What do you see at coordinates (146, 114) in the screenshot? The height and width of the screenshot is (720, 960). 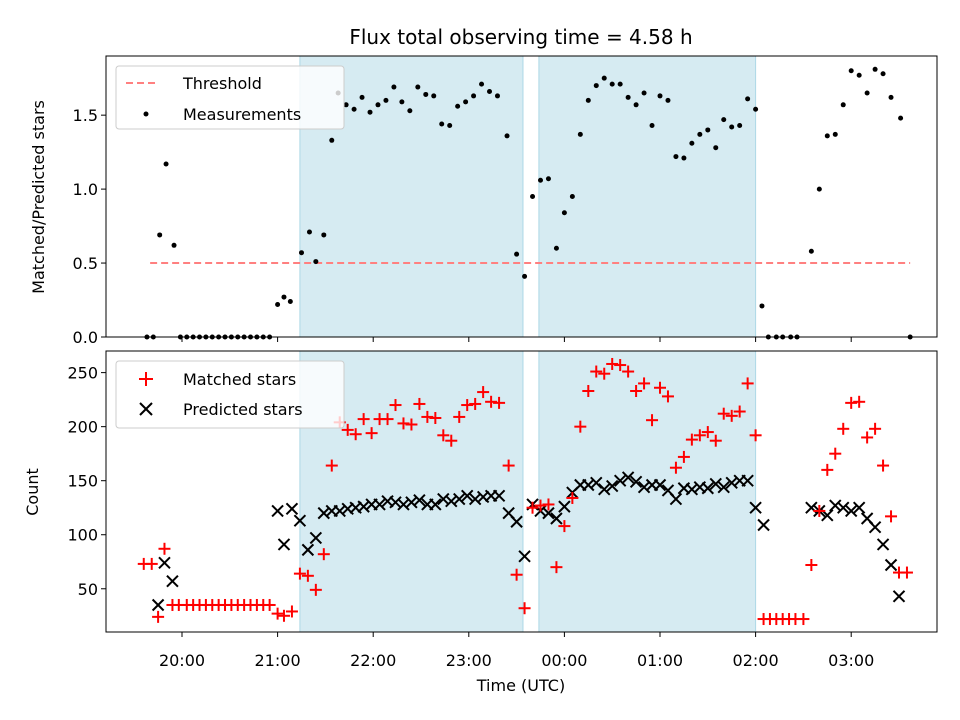 I see `legend-measurements-swatch` at bounding box center [146, 114].